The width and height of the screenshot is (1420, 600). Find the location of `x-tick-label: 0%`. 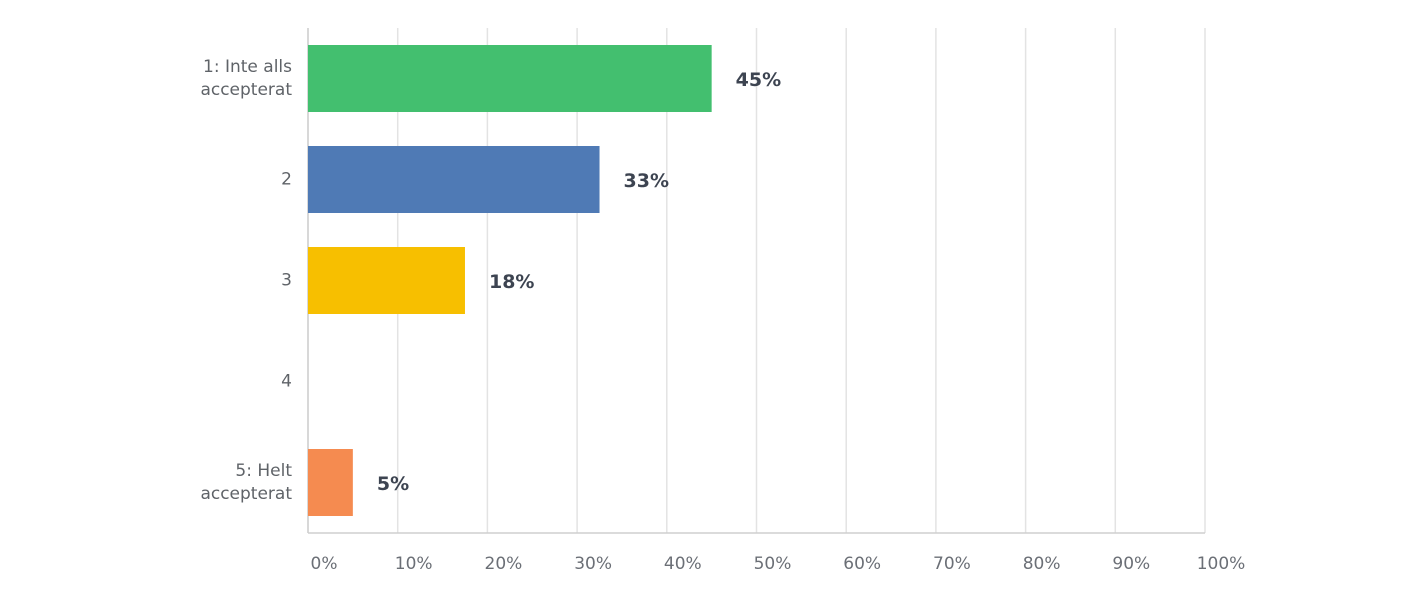

x-tick-label: 0% is located at coordinates (324, 564).